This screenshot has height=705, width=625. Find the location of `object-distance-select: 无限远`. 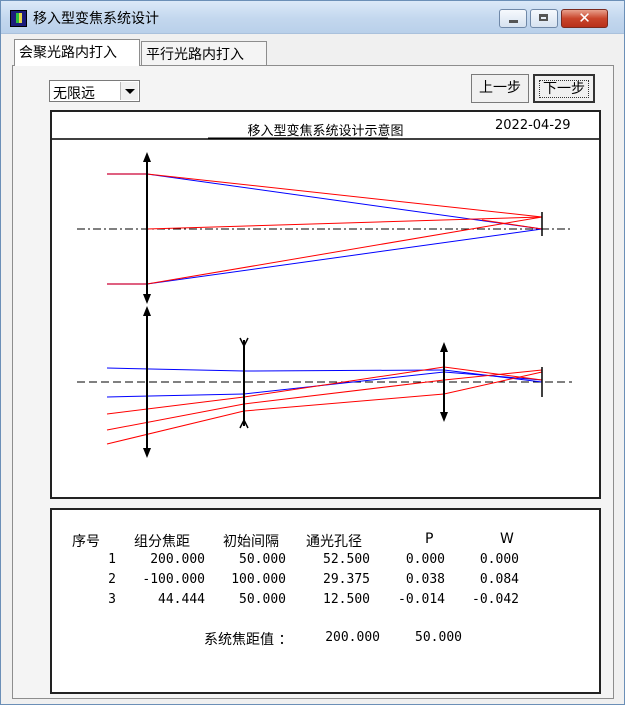

object-distance-select: 无限远 is located at coordinates (94, 91).